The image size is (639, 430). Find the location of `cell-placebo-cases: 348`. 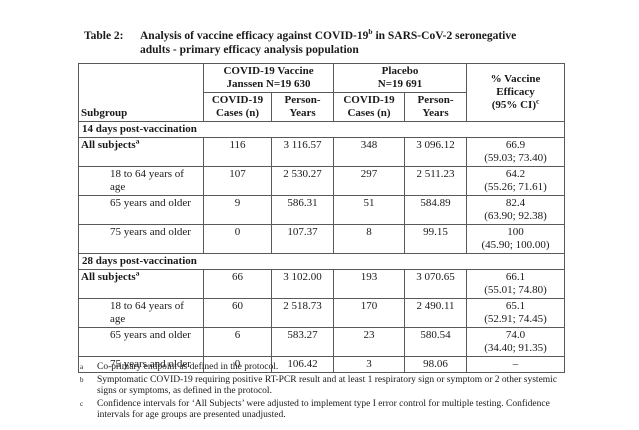

cell-placebo-cases: 348 is located at coordinates (369, 152).